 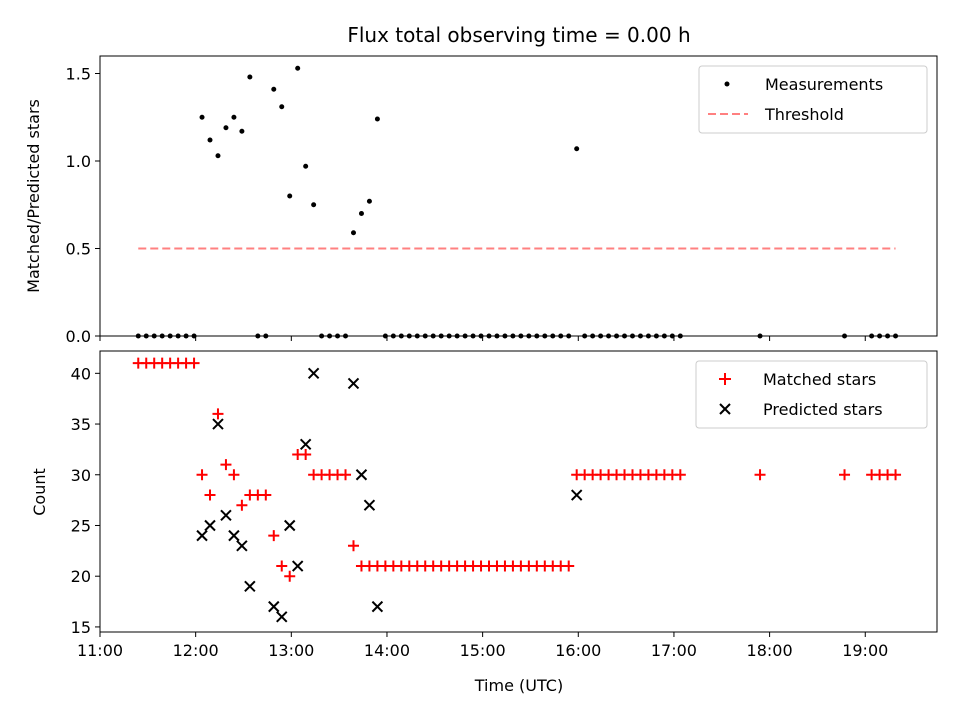 I want to click on count-legend-box, so click(x=811, y=394).